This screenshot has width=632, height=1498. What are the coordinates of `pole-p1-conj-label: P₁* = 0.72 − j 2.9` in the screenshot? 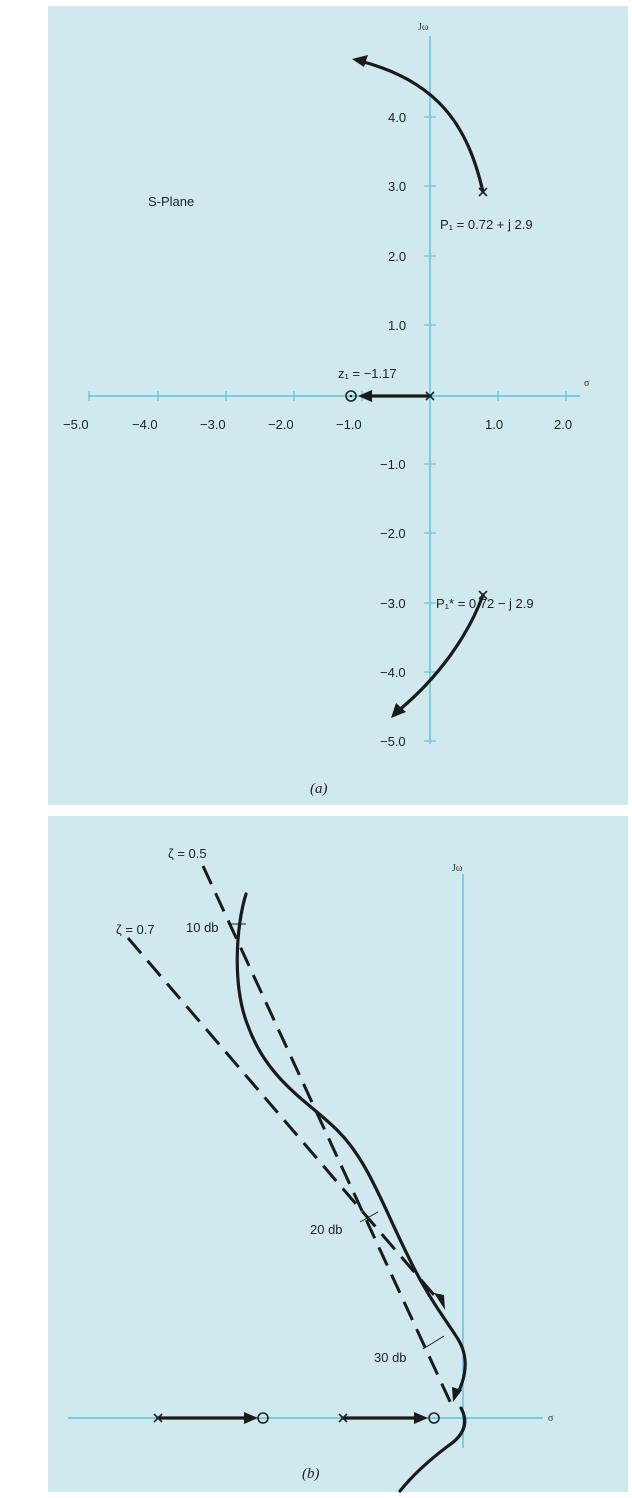 It's located at (485, 603).